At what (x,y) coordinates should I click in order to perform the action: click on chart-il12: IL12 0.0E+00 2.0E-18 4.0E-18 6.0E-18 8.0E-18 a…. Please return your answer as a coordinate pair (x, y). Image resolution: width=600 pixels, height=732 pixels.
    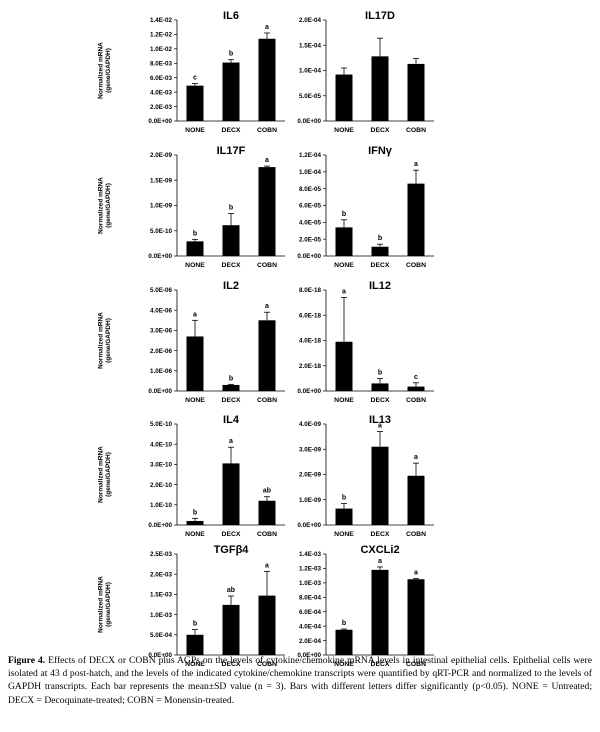
    Looking at the image, I should click on (365, 342).